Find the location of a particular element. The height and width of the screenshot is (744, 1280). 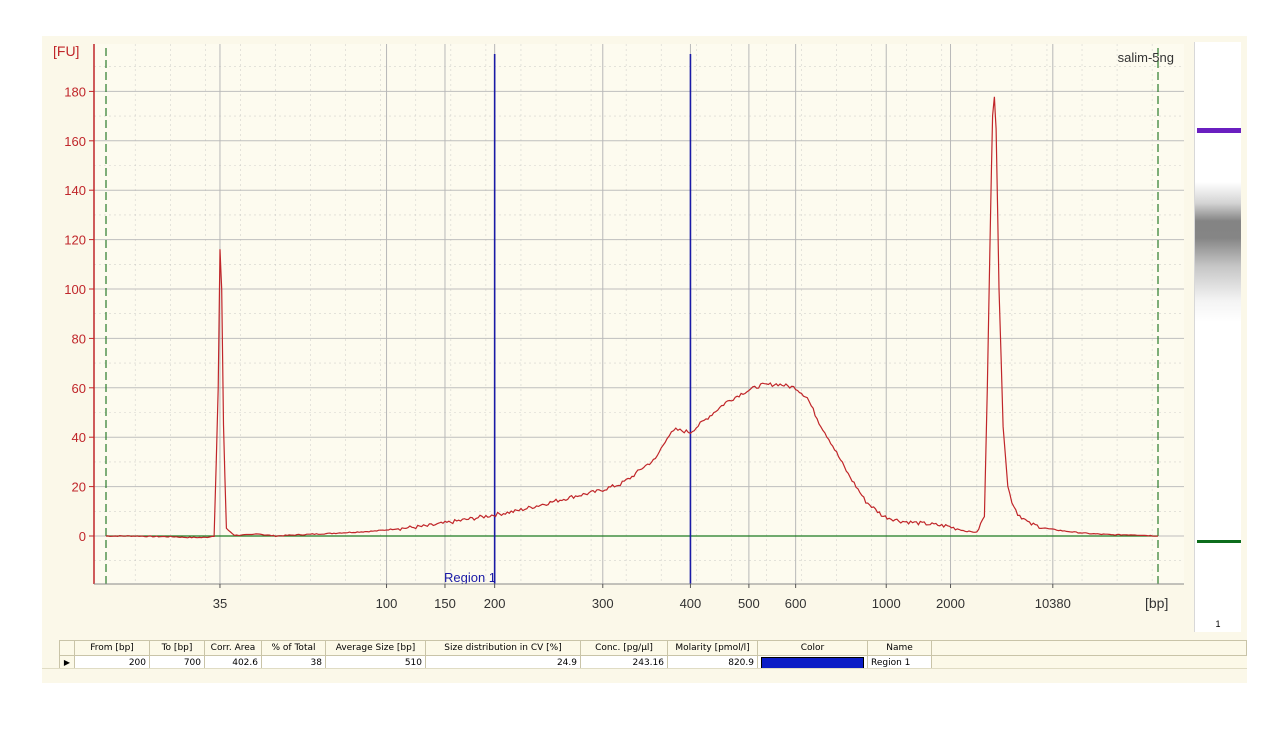

x-tick-label: 100 is located at coordinates (387, 603).